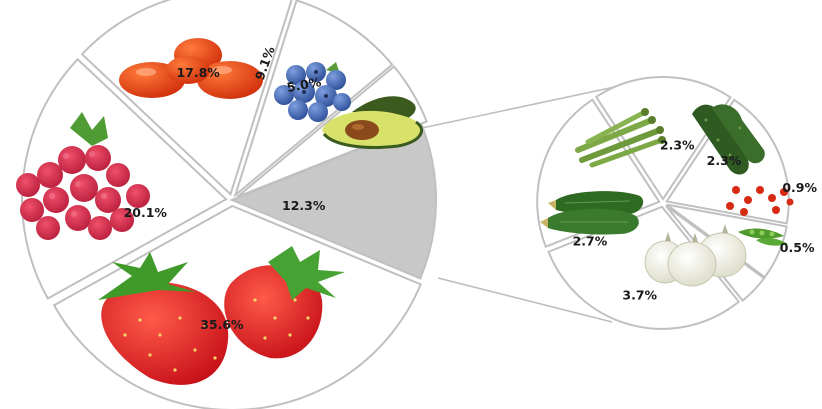  What do you see at coordinates (333, 201) in the screenshot?
I see `pie-slice-other-slice` at bounding box center [333, 201].